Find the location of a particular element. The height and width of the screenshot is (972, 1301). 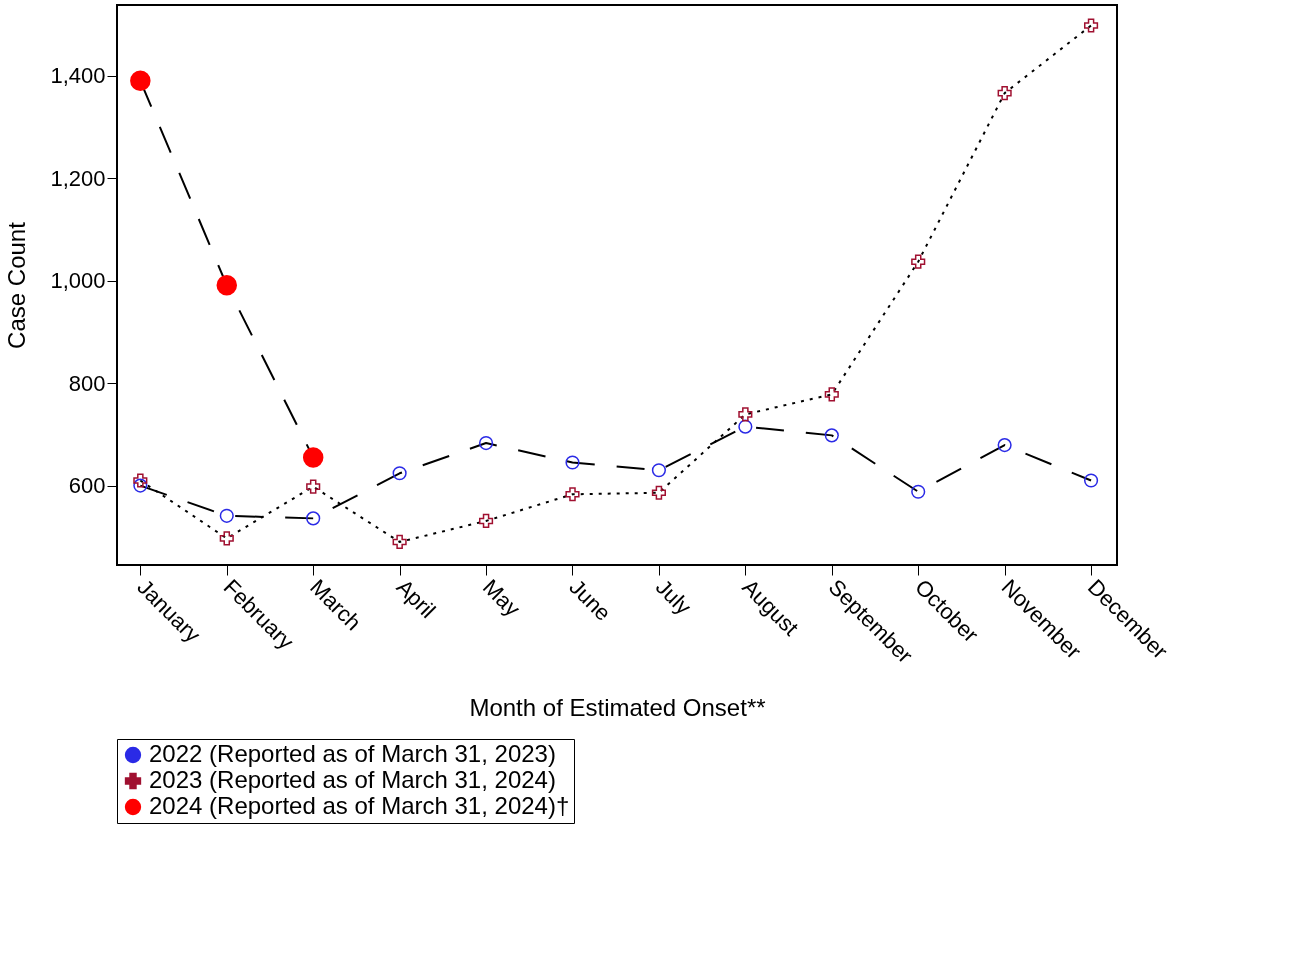

x-axis-title: Month of Estimated Onset** is located at coordinates (617, 708).